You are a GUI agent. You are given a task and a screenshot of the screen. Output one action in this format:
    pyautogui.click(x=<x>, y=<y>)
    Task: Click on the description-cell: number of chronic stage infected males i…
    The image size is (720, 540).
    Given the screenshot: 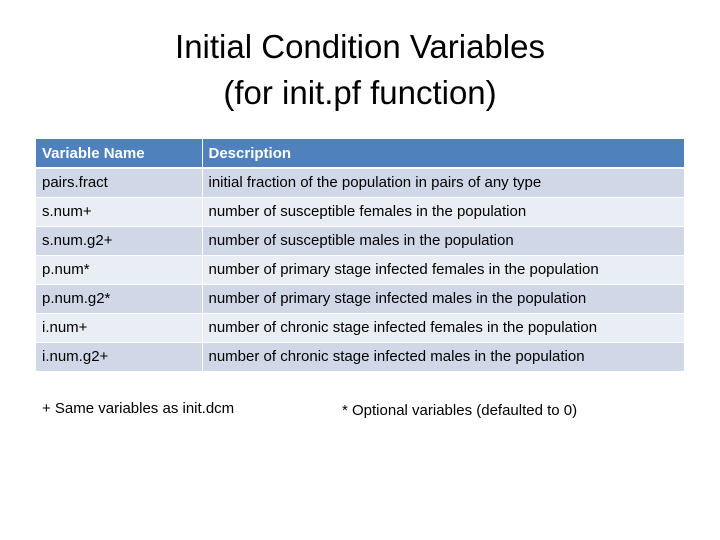 What is the action you would take?
    pyautogui.click(x=443, y=357)
    